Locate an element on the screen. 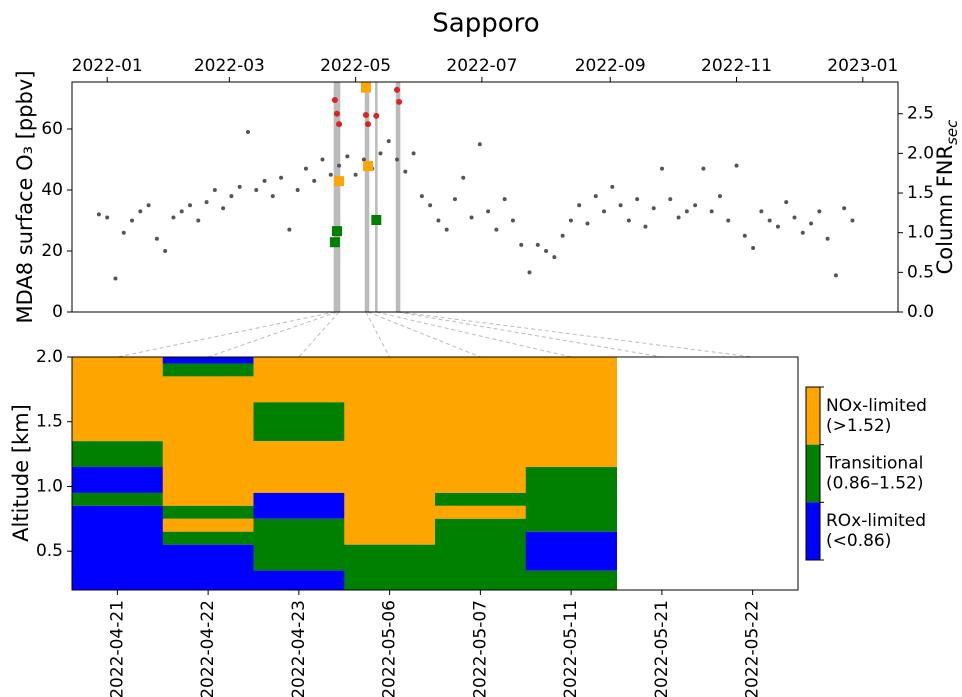 This screenshot has height=697, width=962. x-tick-label: 2022-04-23 is located at coordinates (299, 648).